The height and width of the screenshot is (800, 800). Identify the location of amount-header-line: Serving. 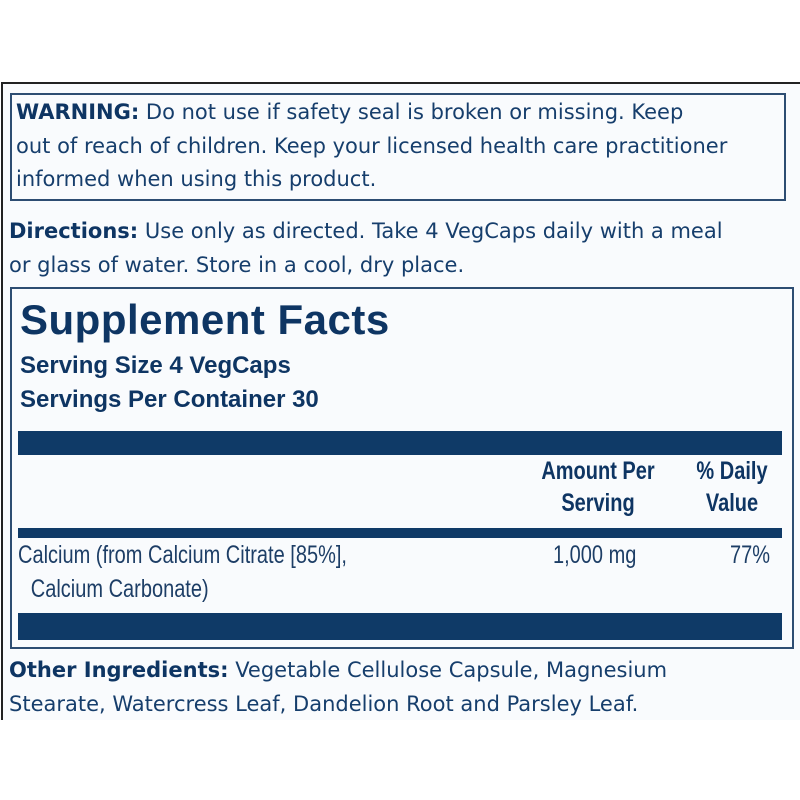
(598, 503).